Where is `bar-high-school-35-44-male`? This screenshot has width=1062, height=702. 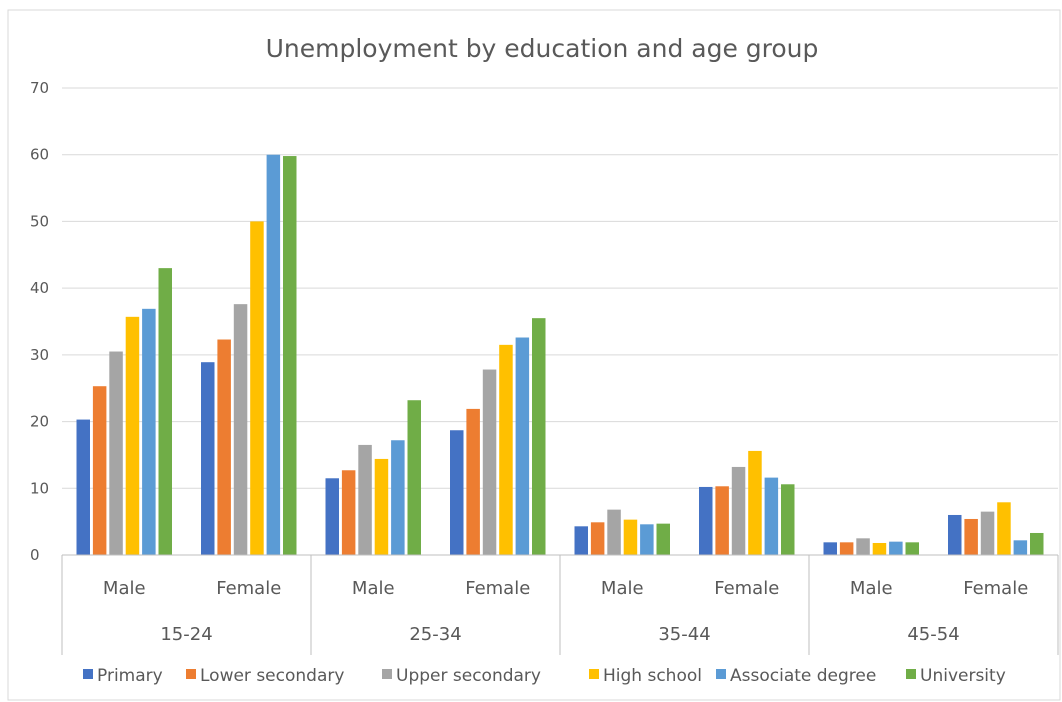 bar-high-school-35-44-male is located at coordinates (630, 537).